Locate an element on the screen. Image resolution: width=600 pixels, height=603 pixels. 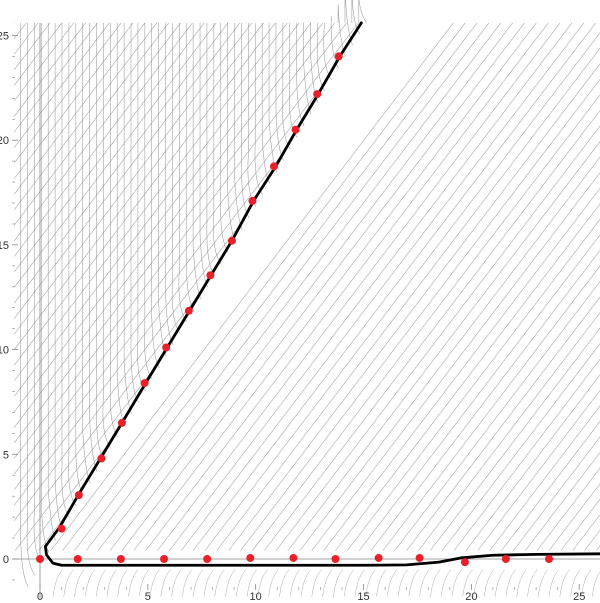
y-tick-label: 0 is located at coordinates (6, 560).